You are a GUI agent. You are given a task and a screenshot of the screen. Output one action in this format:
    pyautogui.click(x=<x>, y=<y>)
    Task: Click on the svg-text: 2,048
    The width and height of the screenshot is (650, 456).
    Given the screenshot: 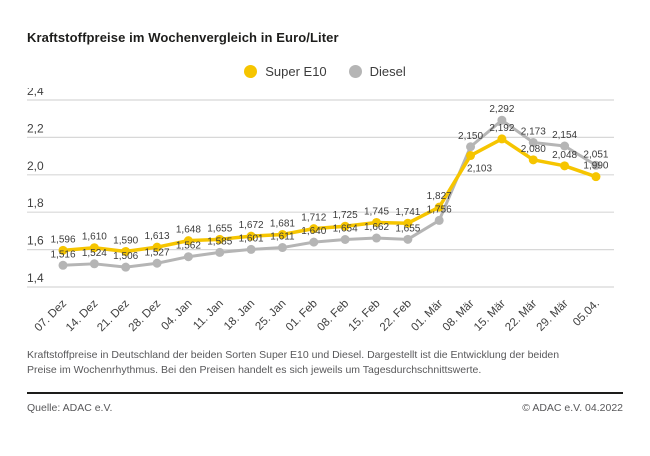 What is the action you would take?
    pyautogui.click(x=564, y=155)
    